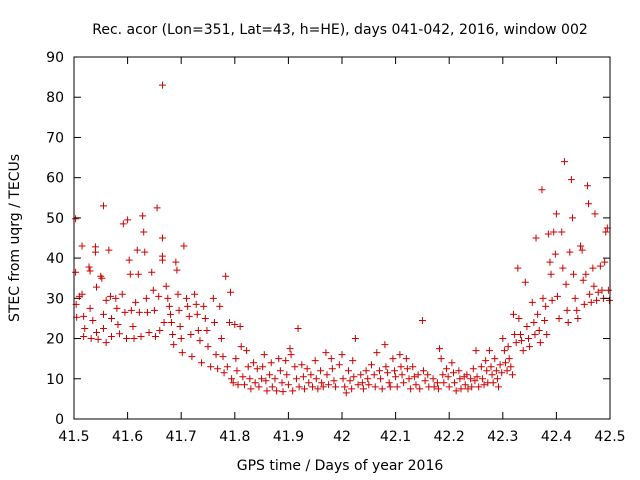 This screenshot has height=480, width=640. I want to click on x-tick-label: 41.7, so click(181, 437).